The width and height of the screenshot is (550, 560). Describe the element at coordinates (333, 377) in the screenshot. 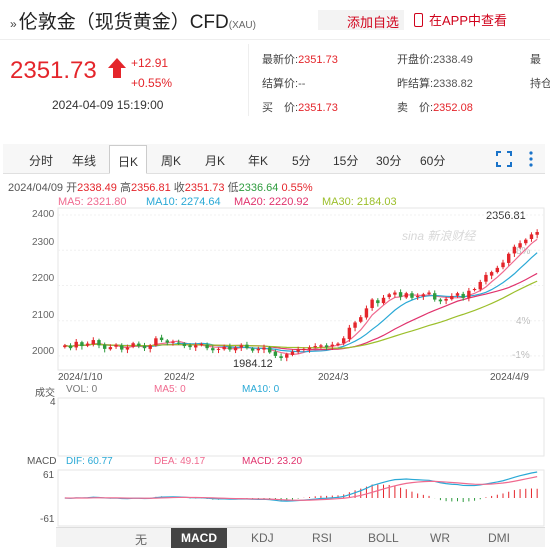

I see `x-tick: 2024/3` at that location.